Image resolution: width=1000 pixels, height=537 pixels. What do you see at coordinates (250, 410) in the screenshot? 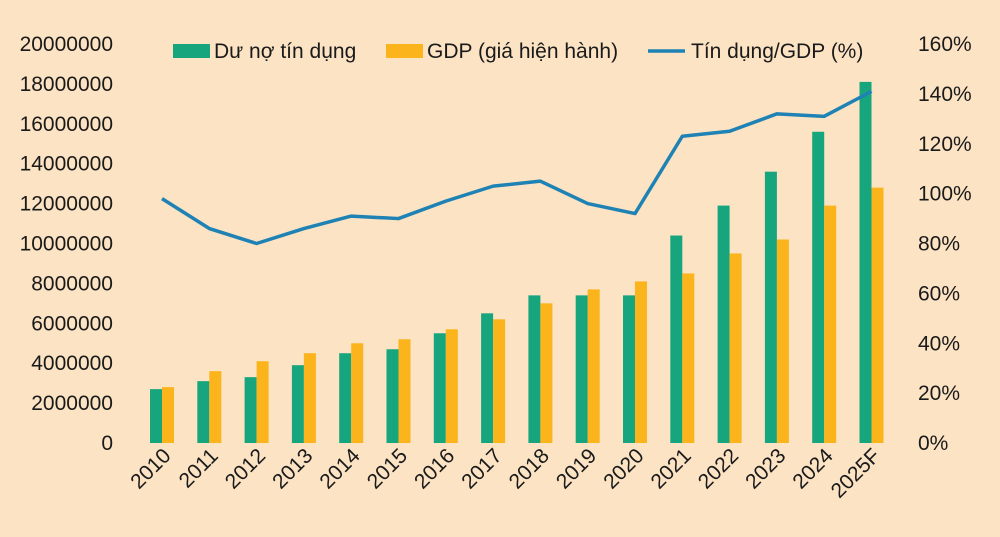
I see `bar-credit-2012` at bounding box center [250, 410].